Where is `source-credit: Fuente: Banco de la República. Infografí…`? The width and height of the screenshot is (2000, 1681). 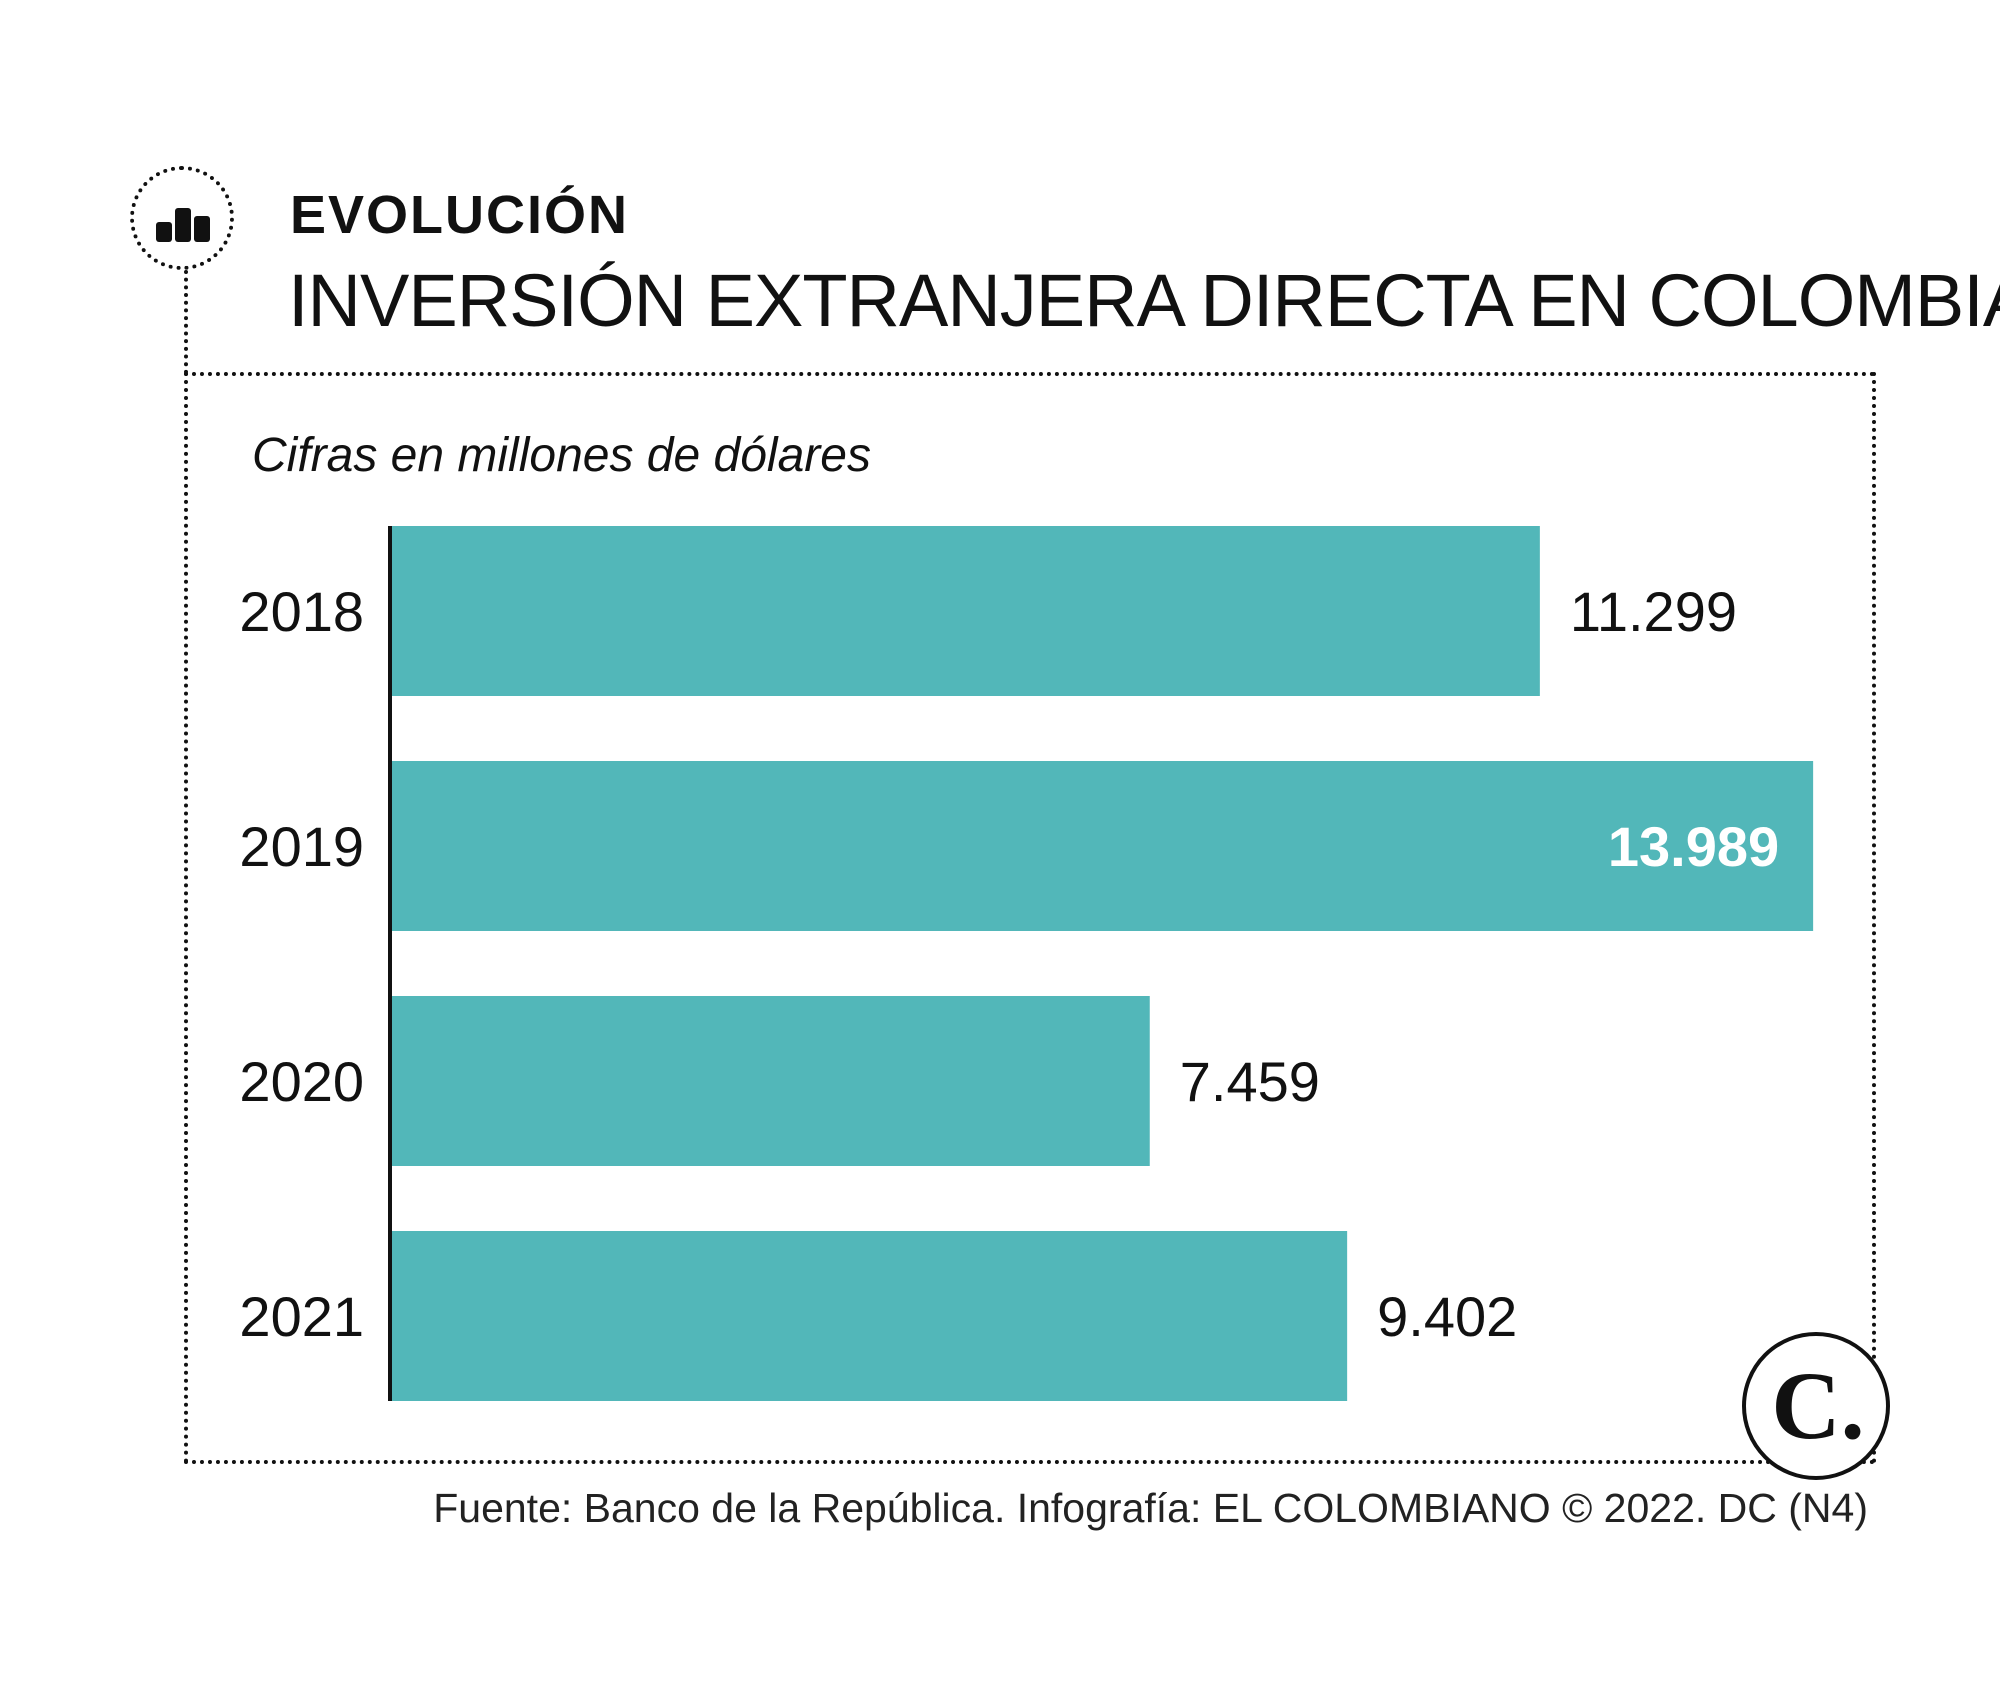 source-credit: Fuente: Banco de la República. Infografí… is located at coordinates (1150, 1508).